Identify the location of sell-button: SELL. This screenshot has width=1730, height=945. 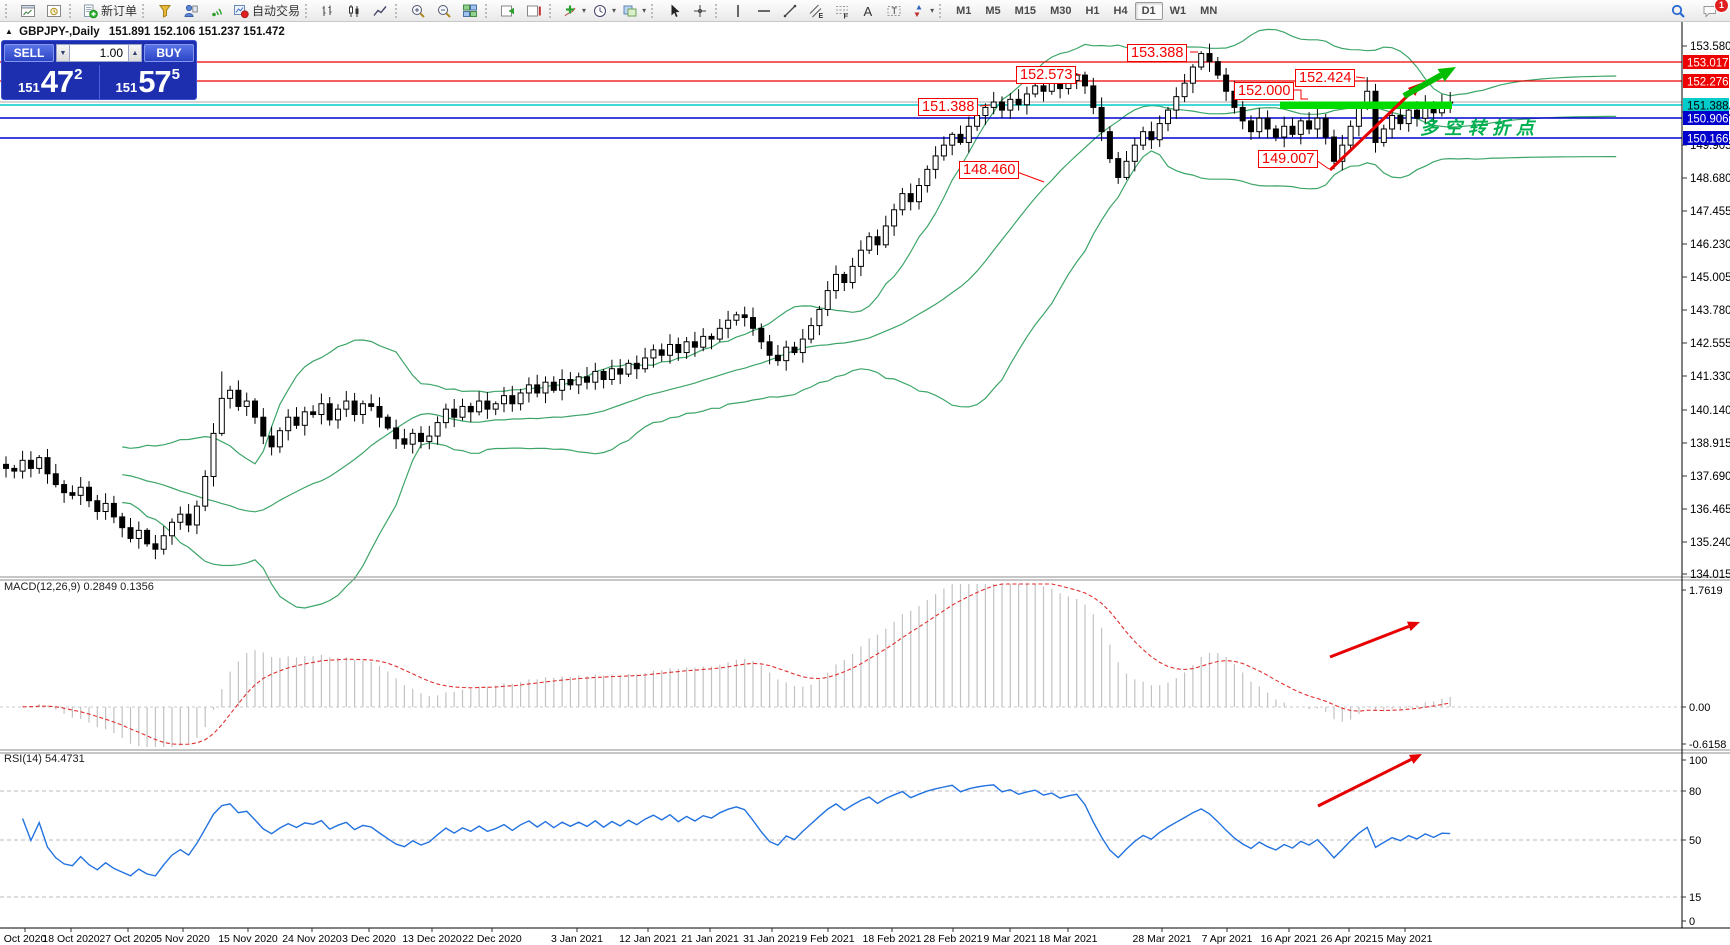
(29, 53).